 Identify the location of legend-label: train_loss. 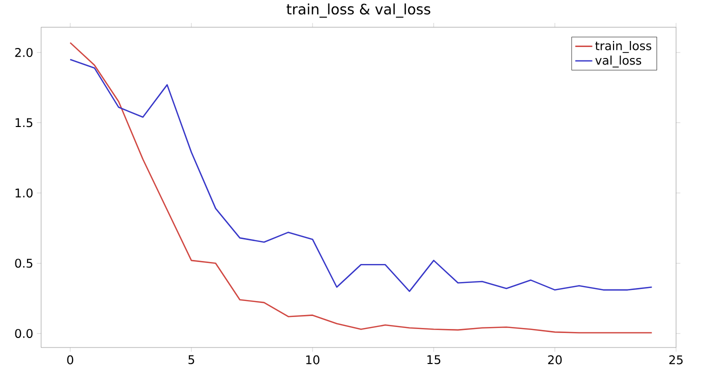
(623, 46).